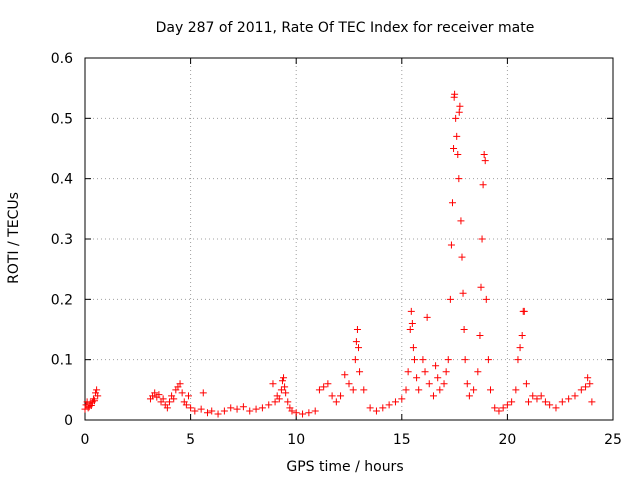  I want to click on x-tick-label: 20, so click(507, 440).